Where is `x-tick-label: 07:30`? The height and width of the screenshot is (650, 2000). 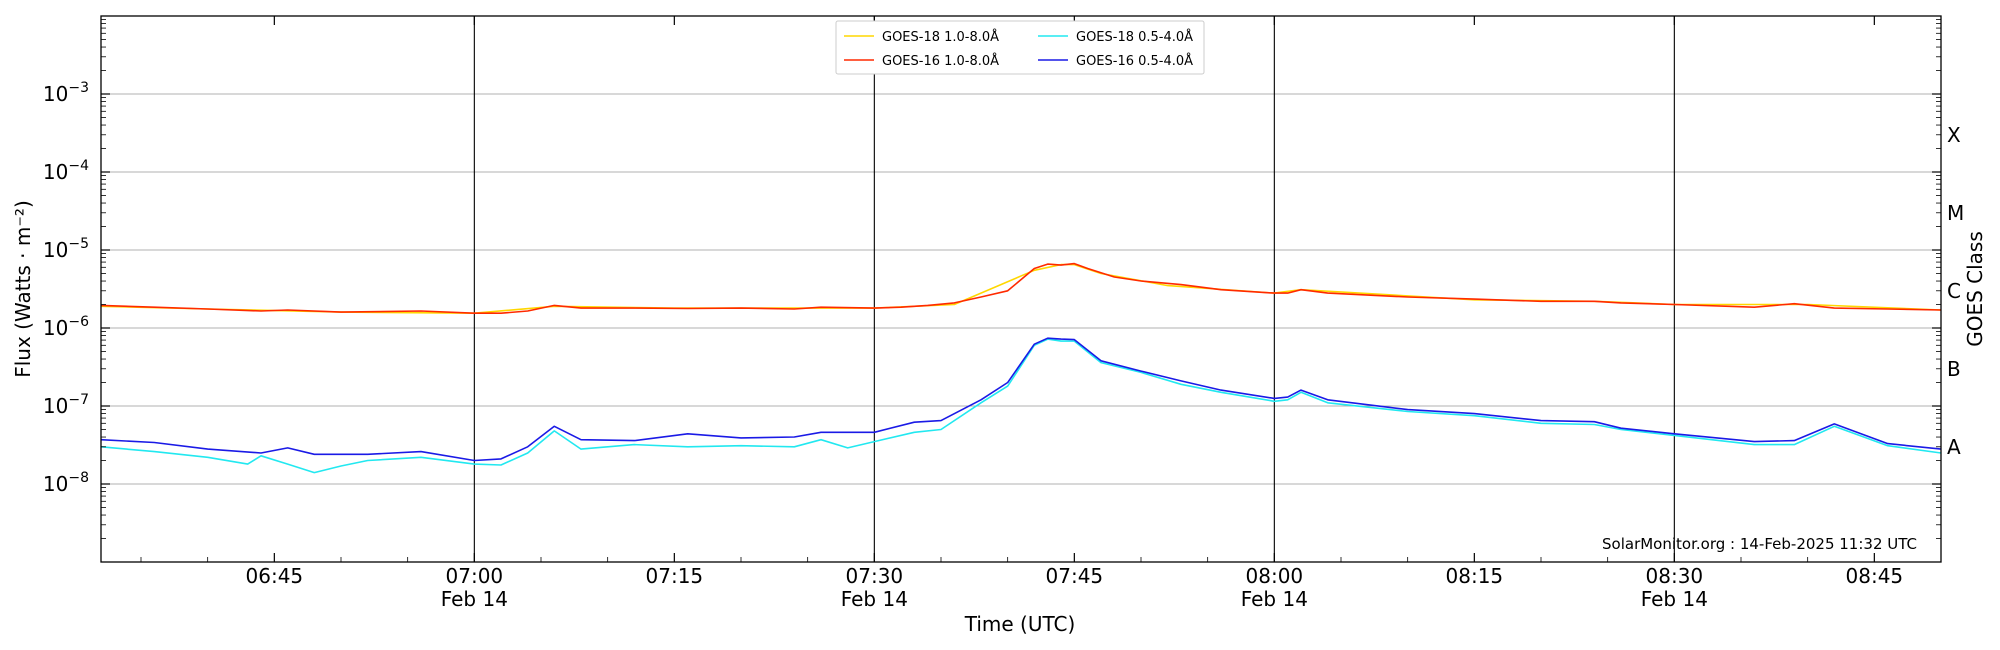 x-tick-label: 07:30 is located at coordinates (875, 576).